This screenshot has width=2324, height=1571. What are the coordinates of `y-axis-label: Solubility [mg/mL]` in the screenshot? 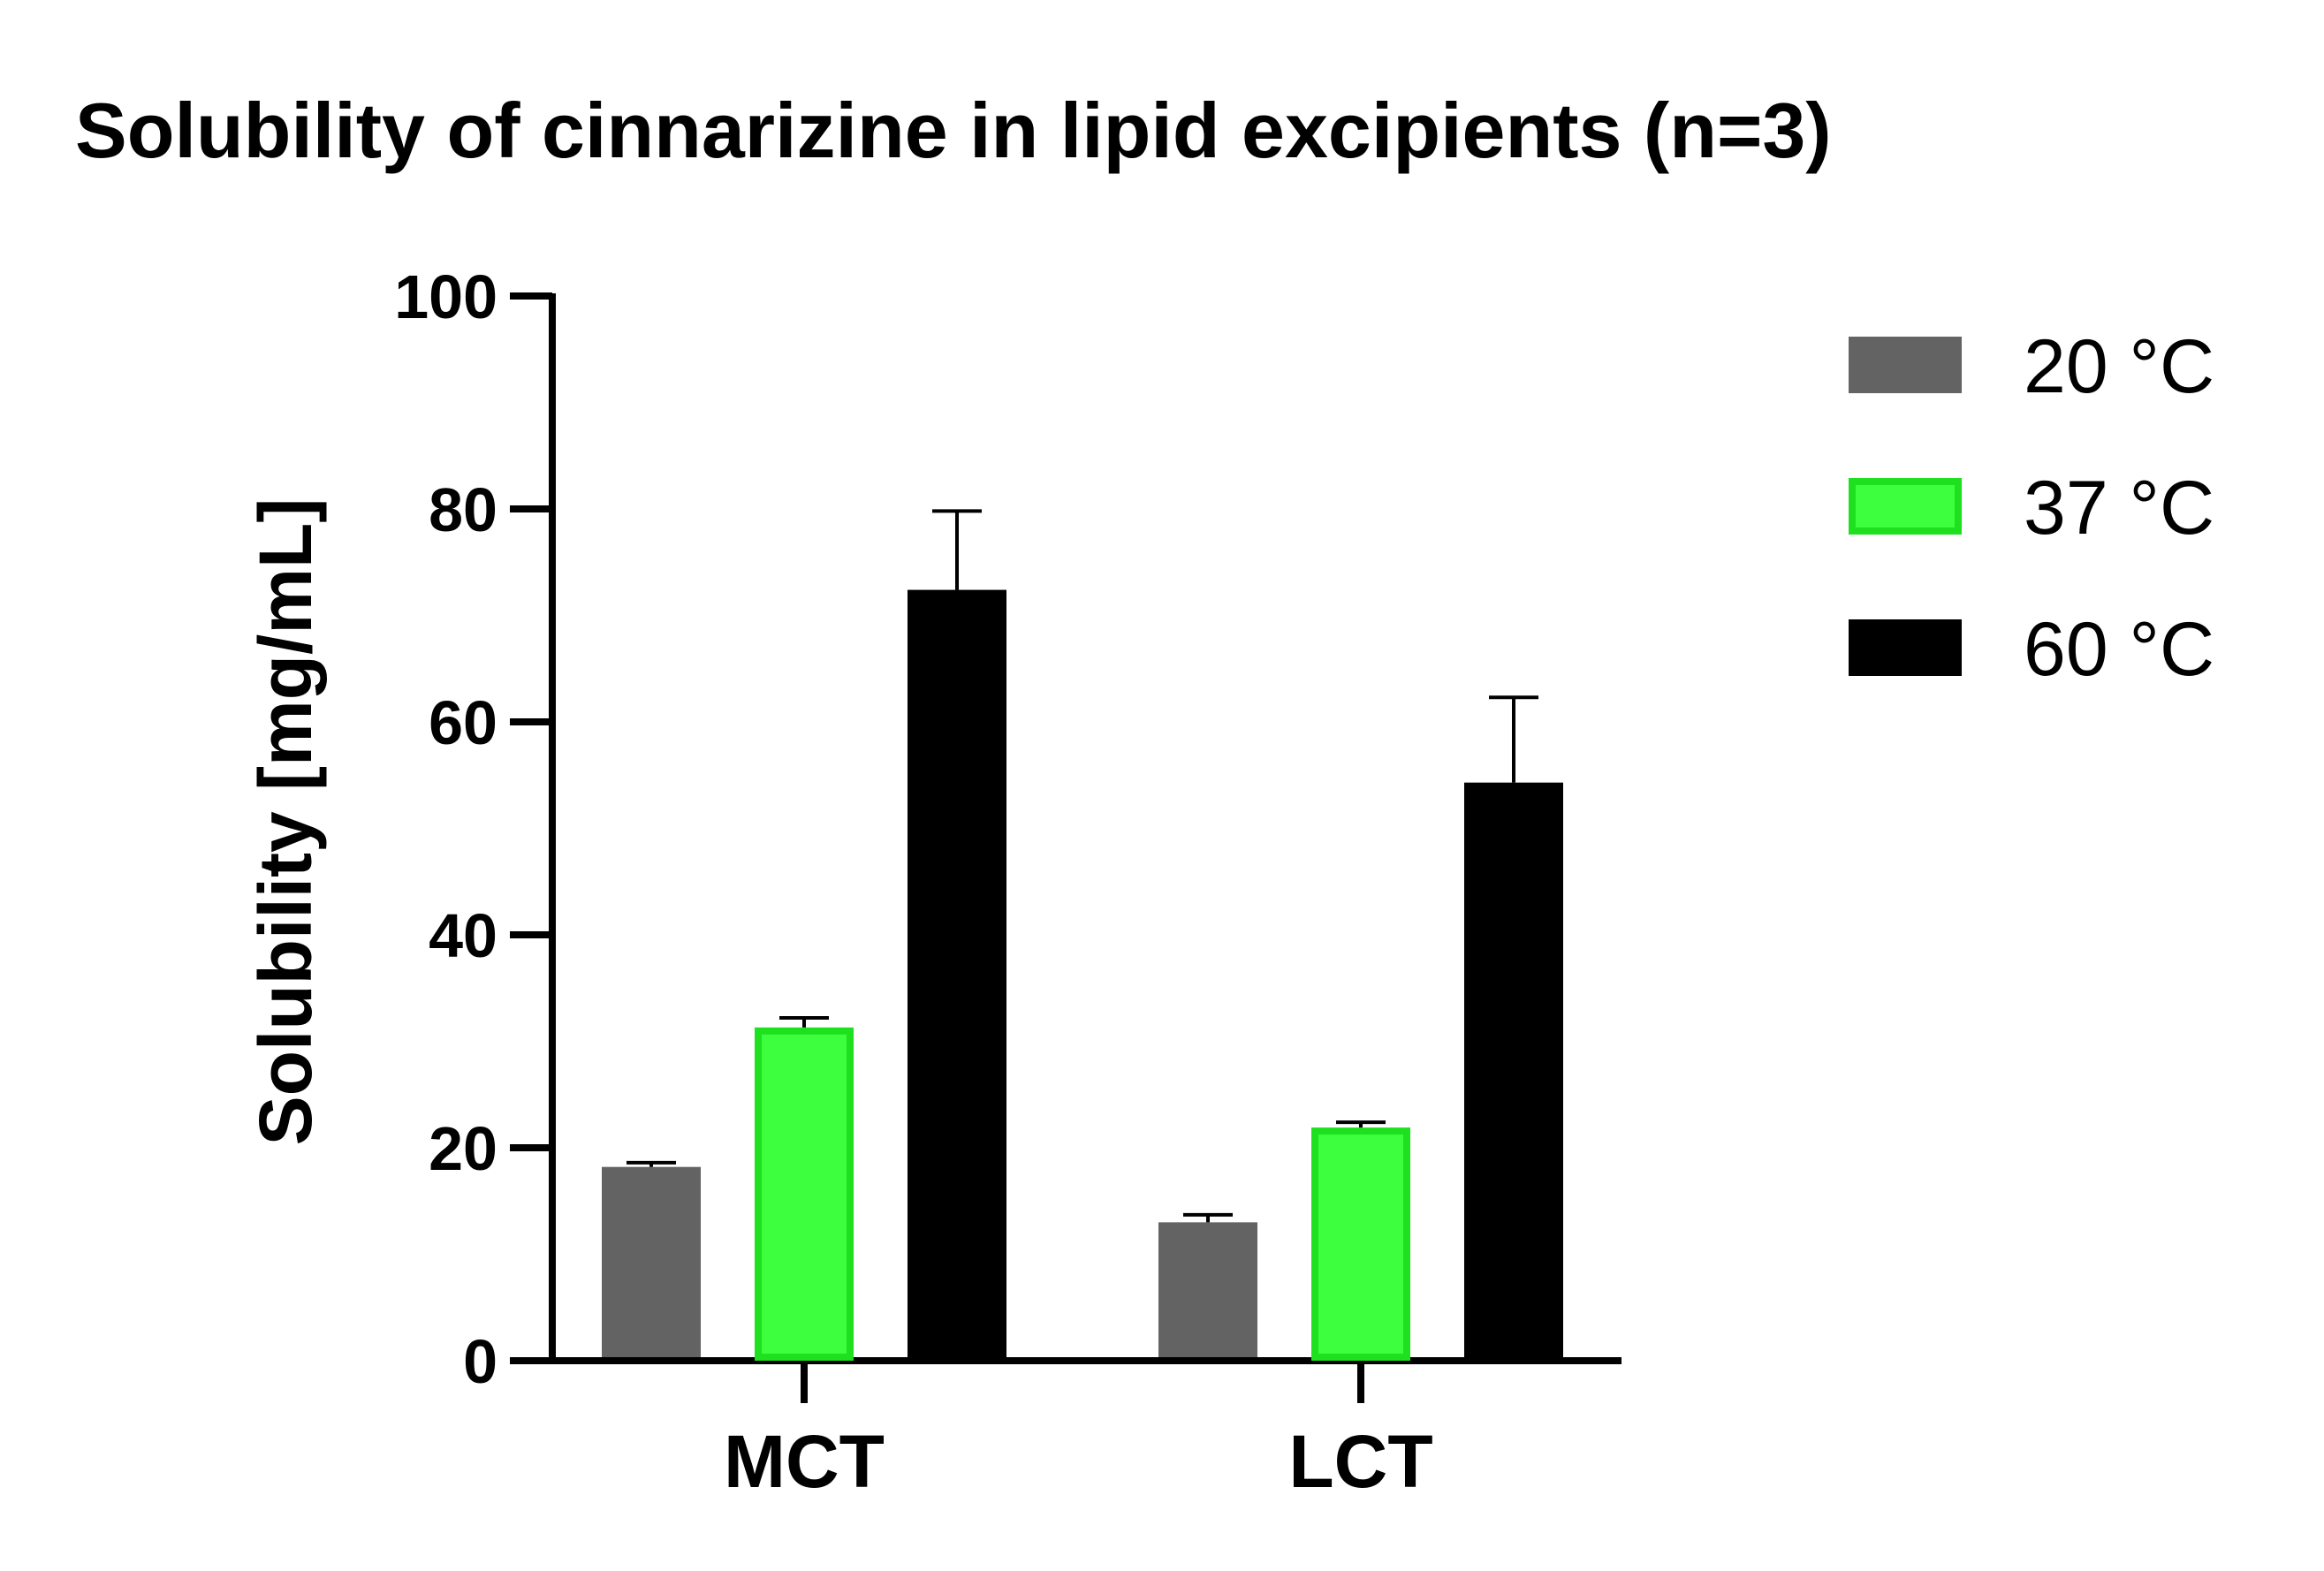 It's located at (285, 822).